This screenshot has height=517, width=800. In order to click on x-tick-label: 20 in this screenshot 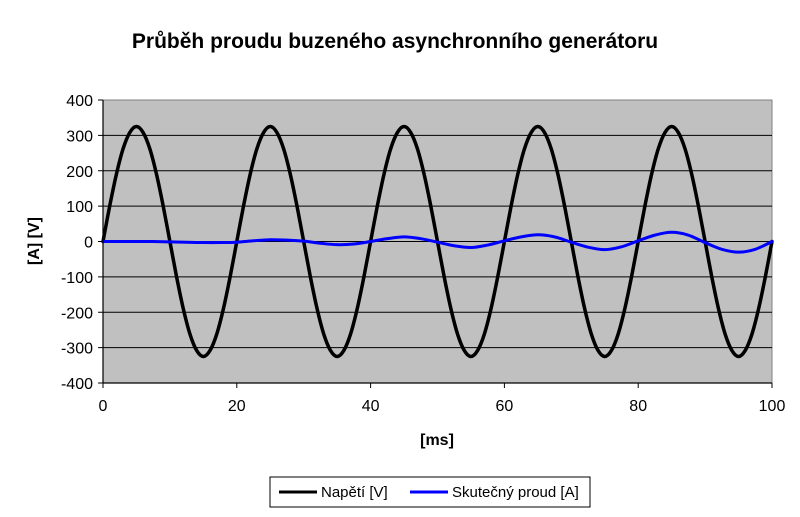, I will do `click(237, 406)`.